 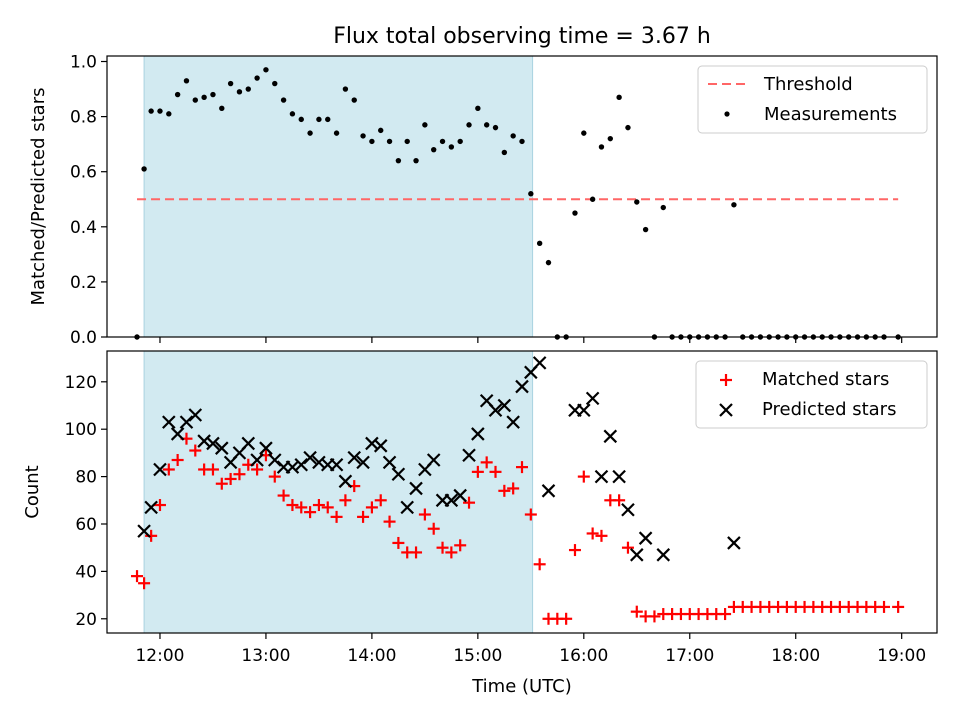 What do you see at coordinates (83, 338) in the screenshot?
I see `ratio-y-tick-label: 0.0` at bounding box center [83, 338].